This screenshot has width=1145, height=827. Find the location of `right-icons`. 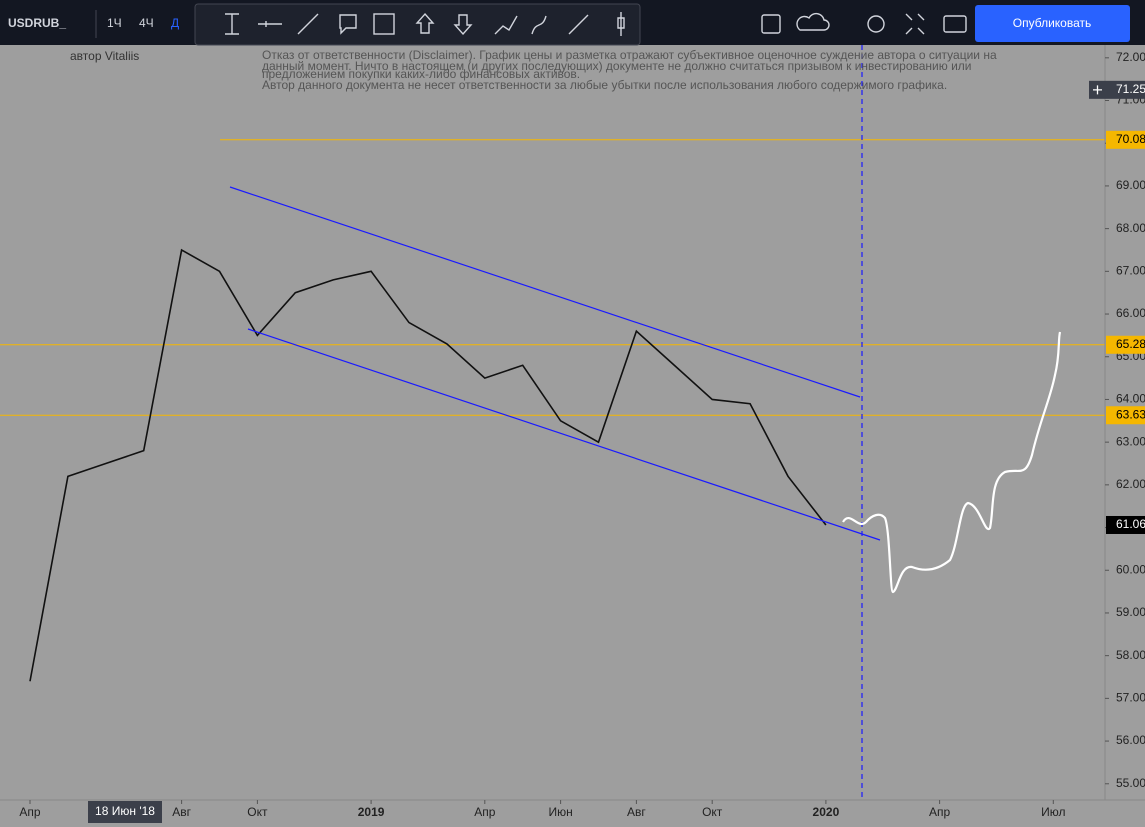

right-icons is located at coordinates (864, 23).